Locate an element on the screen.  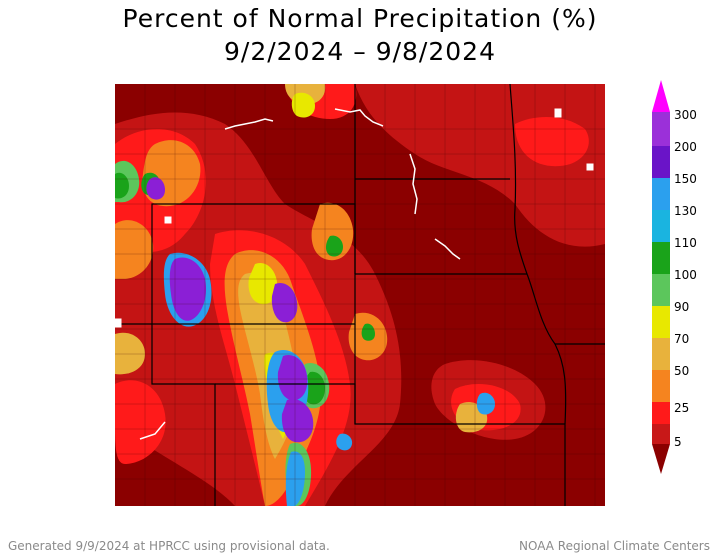
legend-tick: 70 is located at coordinates (681, 339).